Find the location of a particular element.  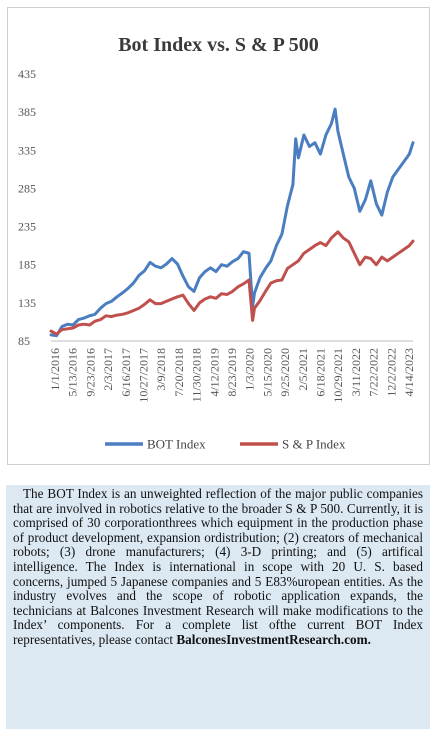

y-tick-label: 235 is located at coordinates (27, 227).